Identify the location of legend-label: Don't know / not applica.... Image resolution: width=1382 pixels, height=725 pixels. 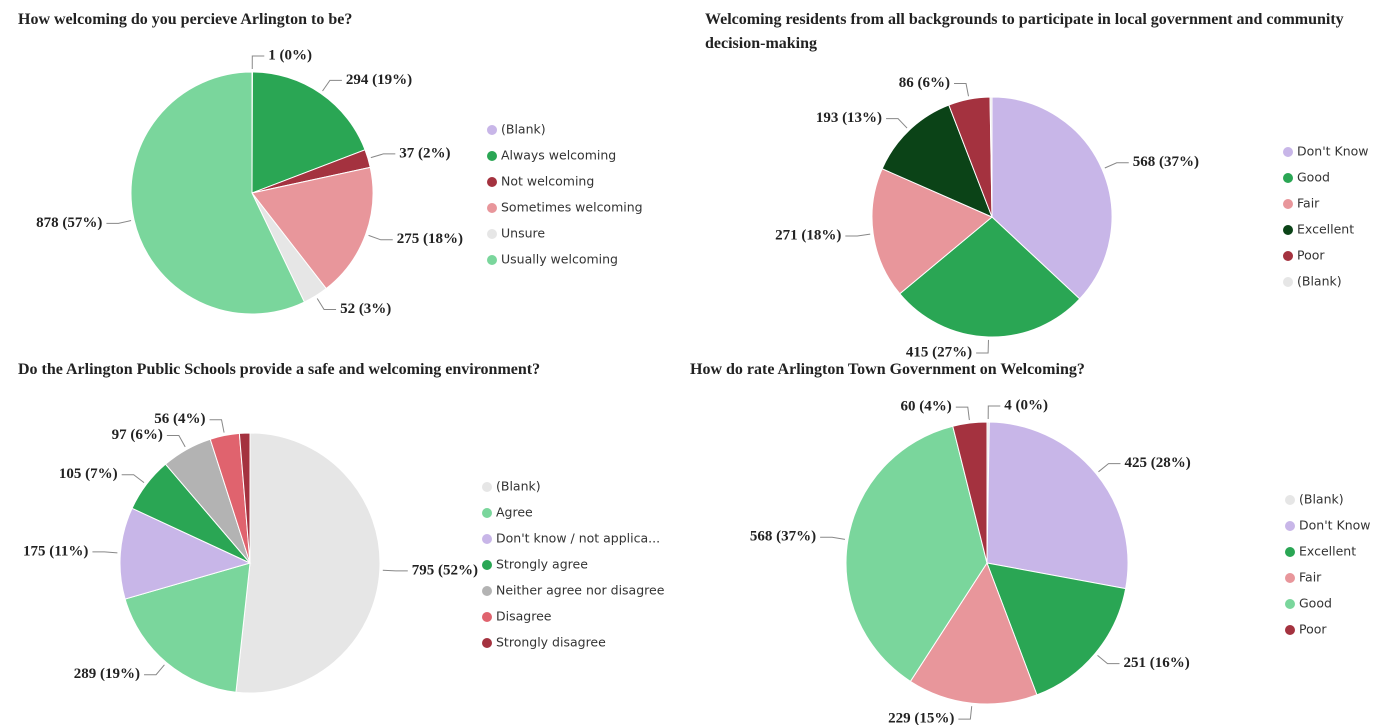
(578, 538).